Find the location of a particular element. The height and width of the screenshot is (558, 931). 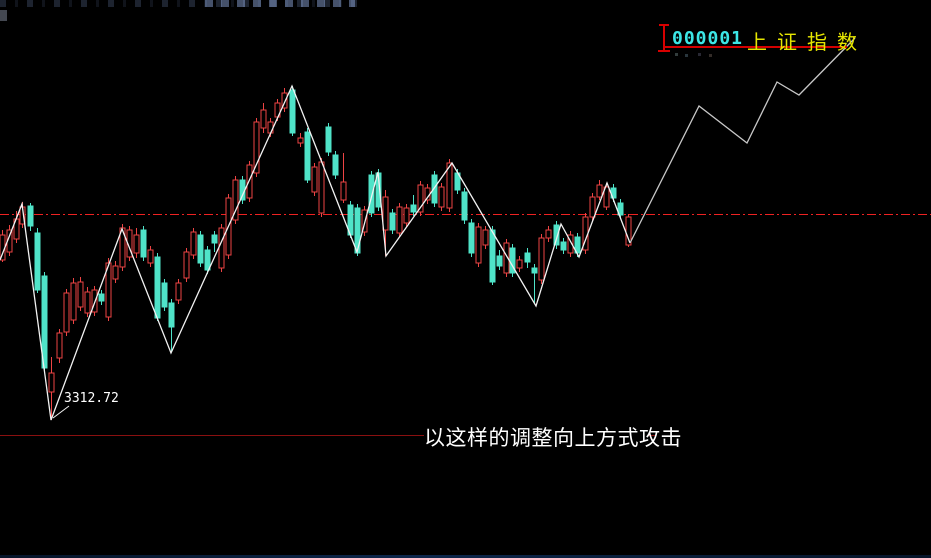

taskbar-remnant is located at coordinates (465, 556).